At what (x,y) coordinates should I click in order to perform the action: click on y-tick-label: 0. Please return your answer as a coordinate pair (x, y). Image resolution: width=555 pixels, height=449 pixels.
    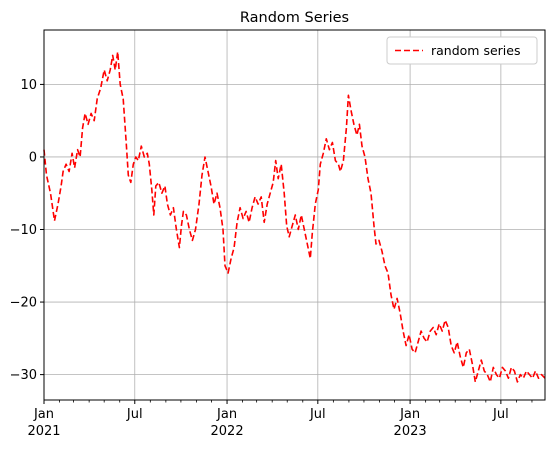
    Looking at the image, I should click on (33, 157).